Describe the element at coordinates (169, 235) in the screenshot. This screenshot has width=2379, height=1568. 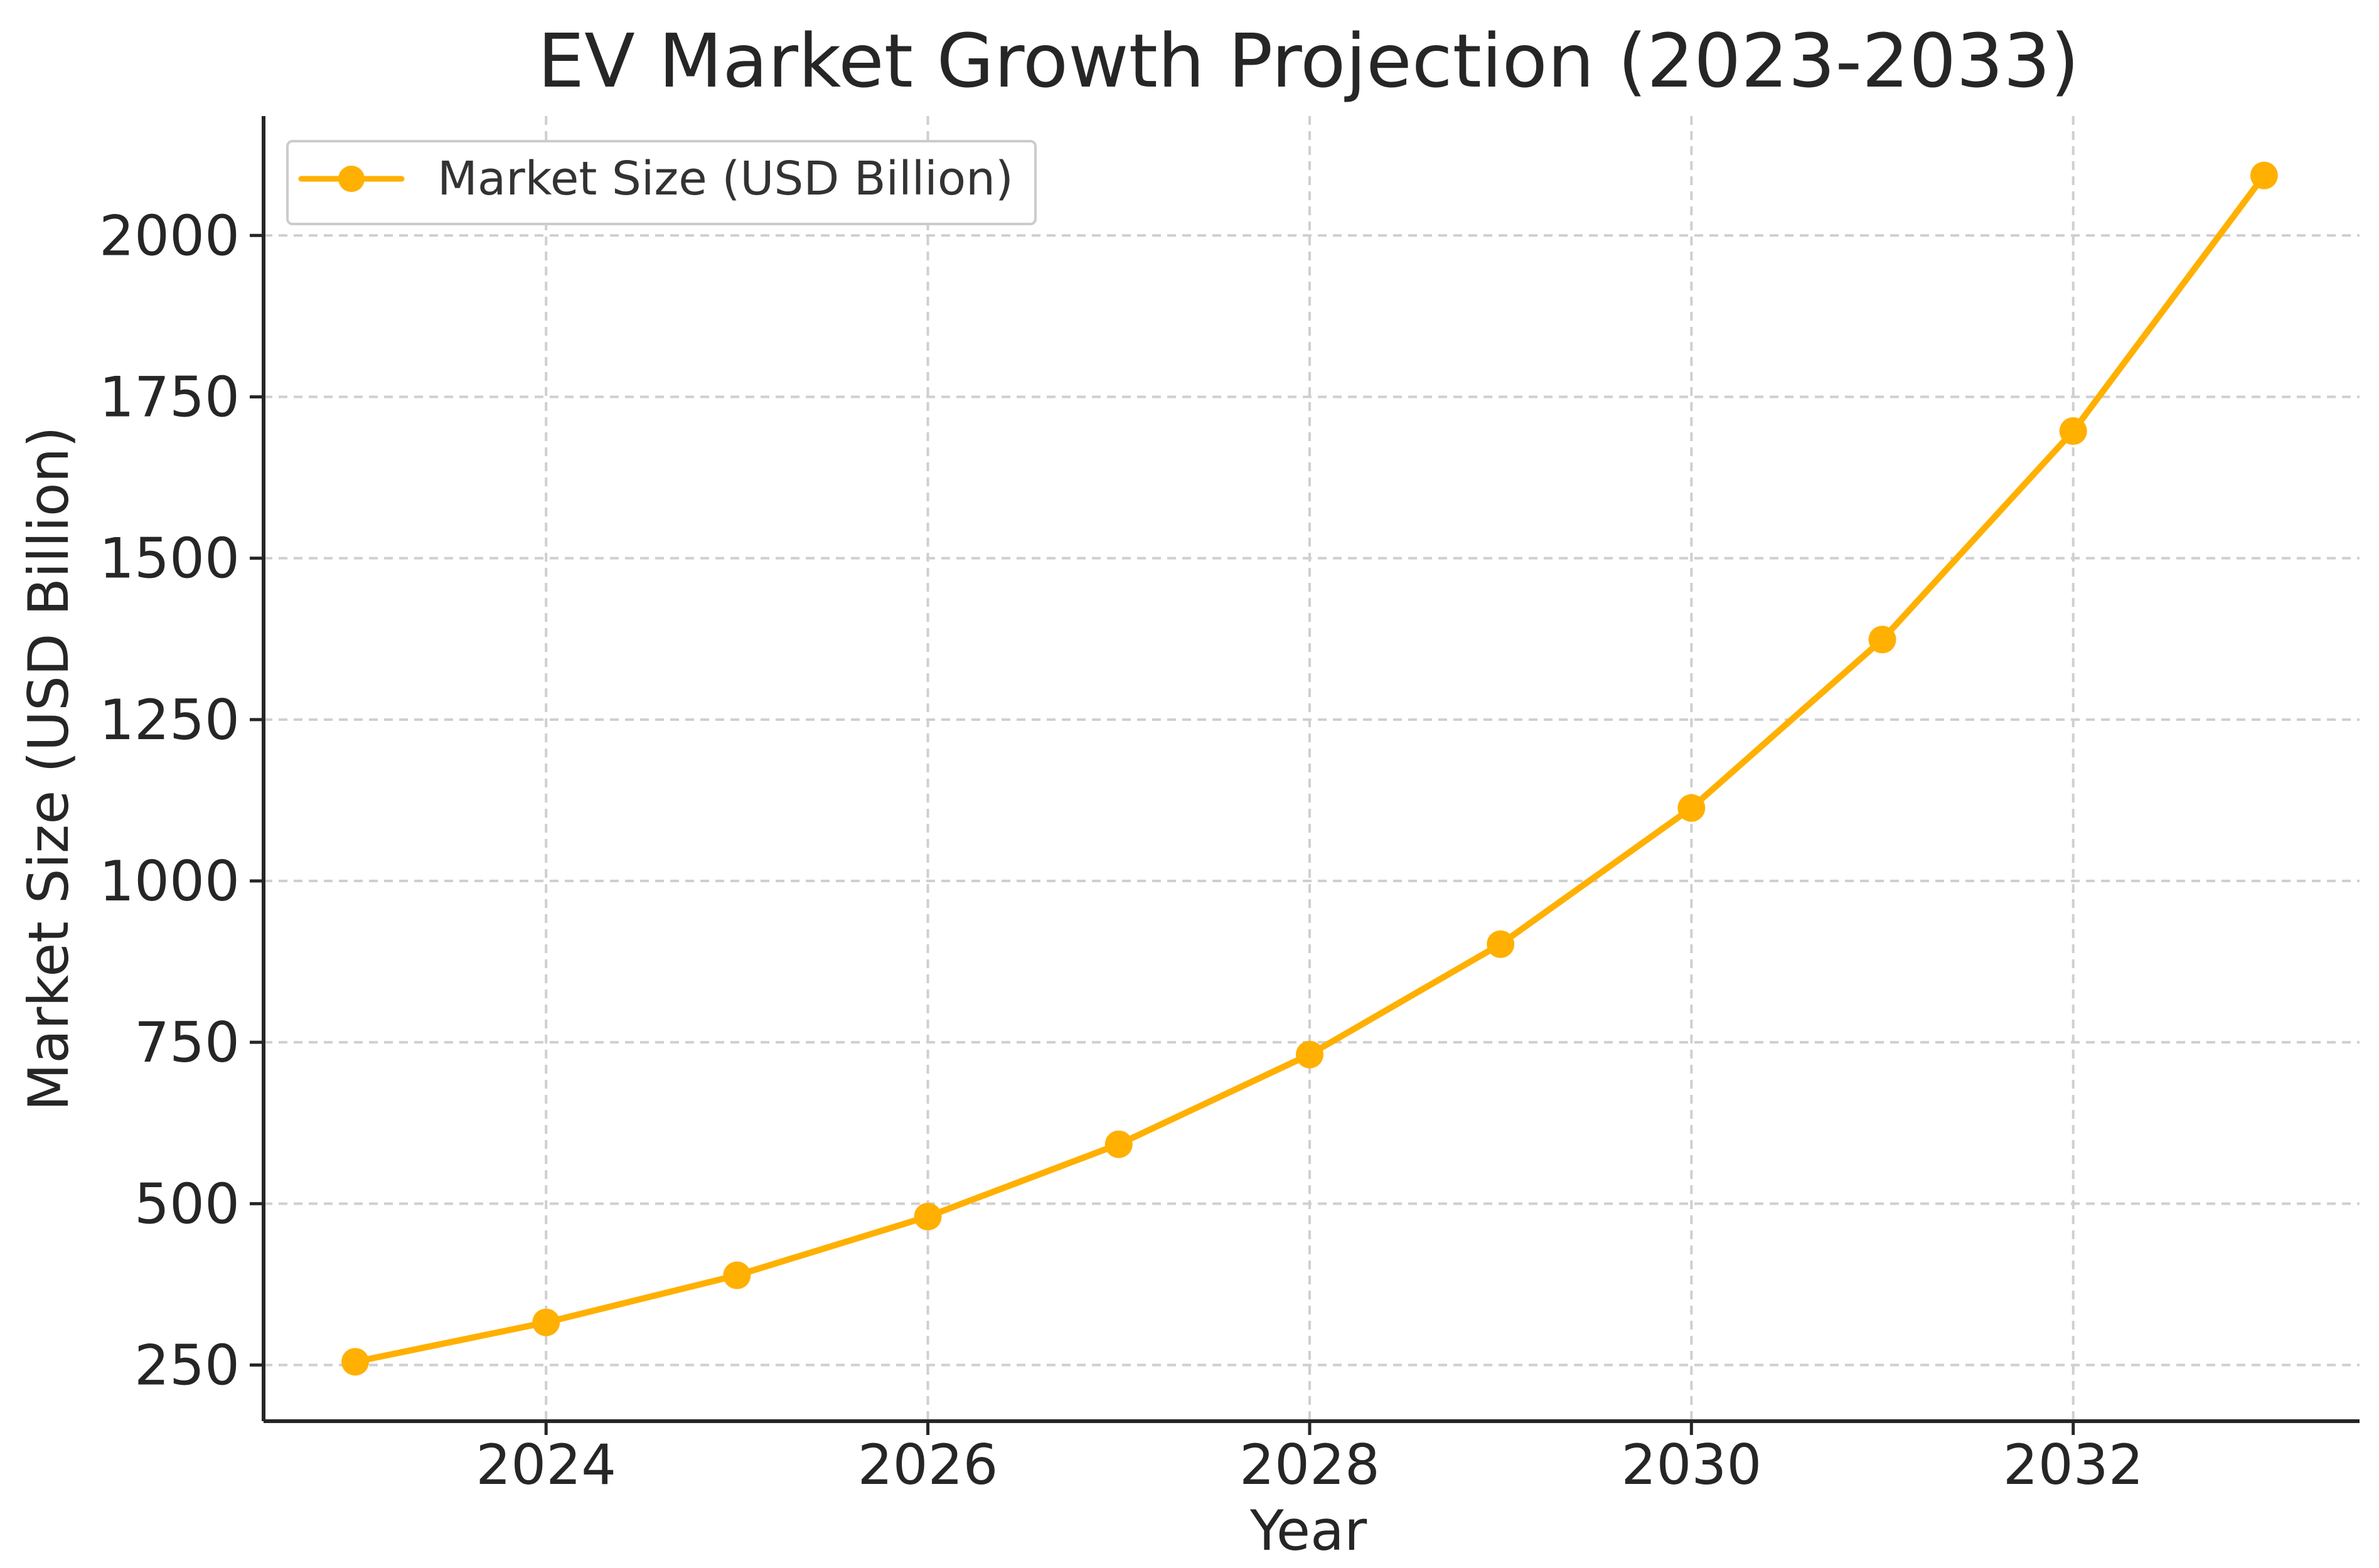
I see `y-tick-label: 2000` at that location.